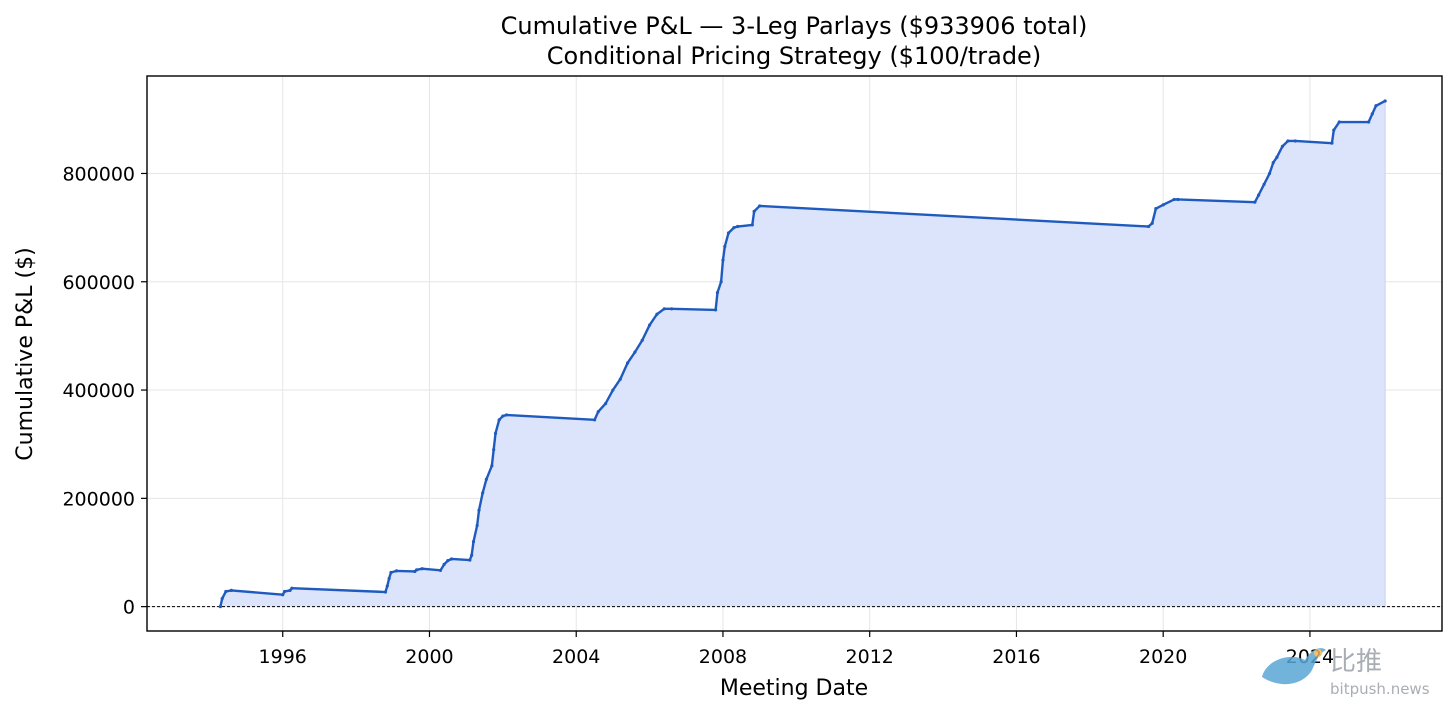 The image size is (1456, 715). Describe the element at coordinates (98, 499) in the screenshot. I see `y-tick-label: 200000` at that location.